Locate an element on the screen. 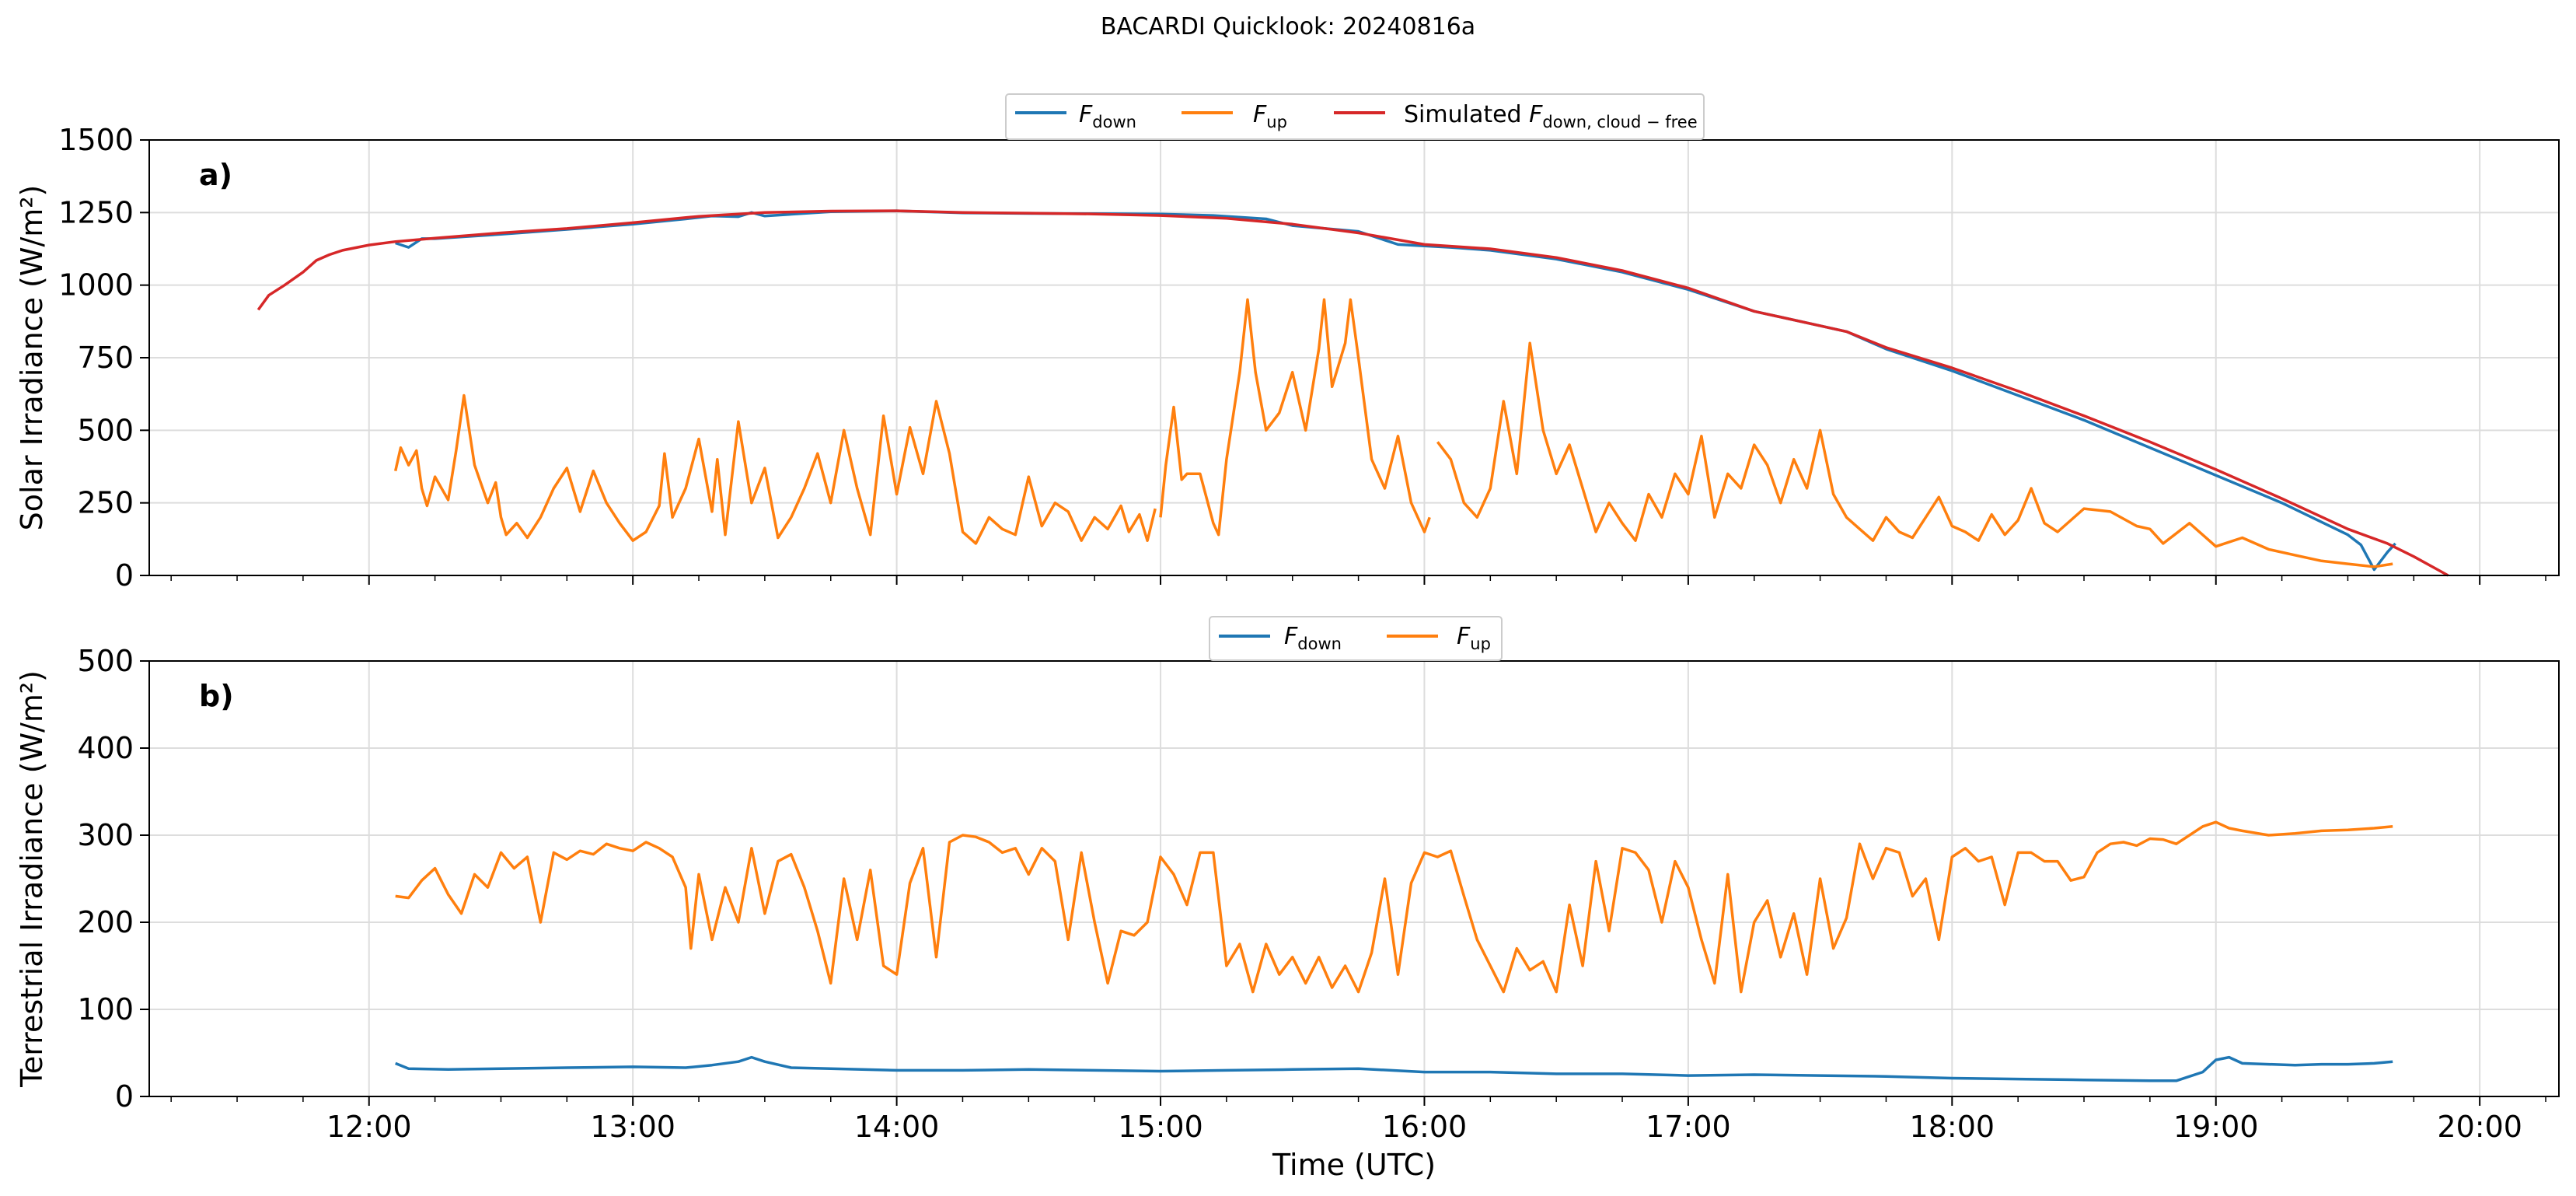  x-axis-label: Time (UTC) is located at coordinates (1354, 1165).